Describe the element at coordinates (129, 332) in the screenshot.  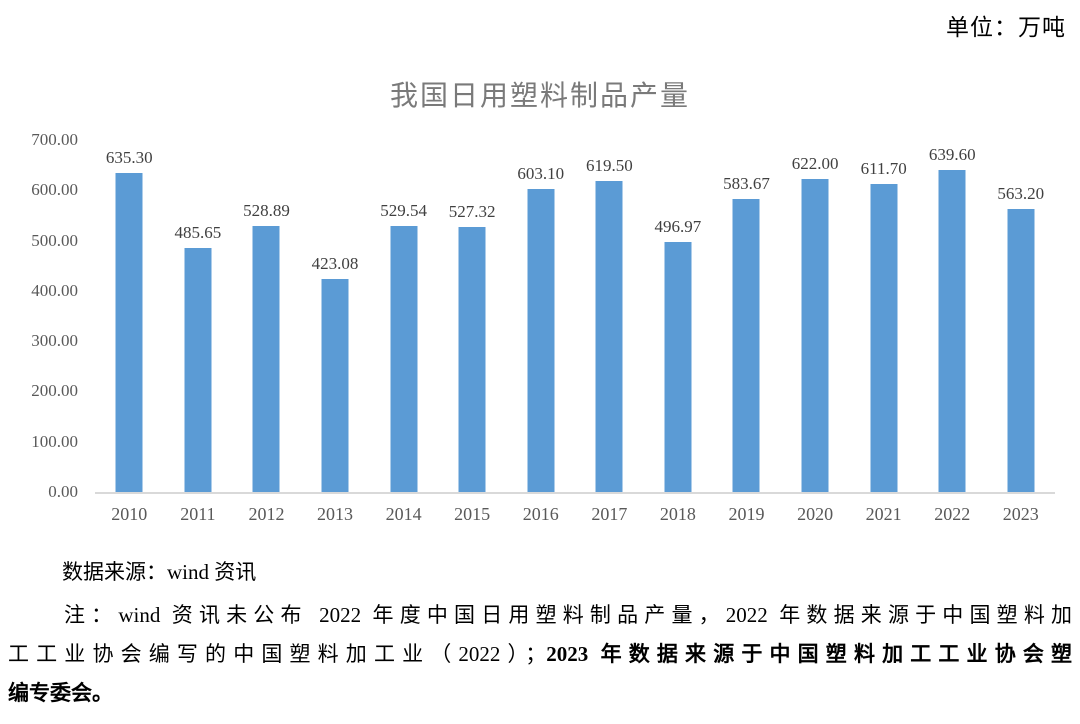
I see `bar-2010` at that location.